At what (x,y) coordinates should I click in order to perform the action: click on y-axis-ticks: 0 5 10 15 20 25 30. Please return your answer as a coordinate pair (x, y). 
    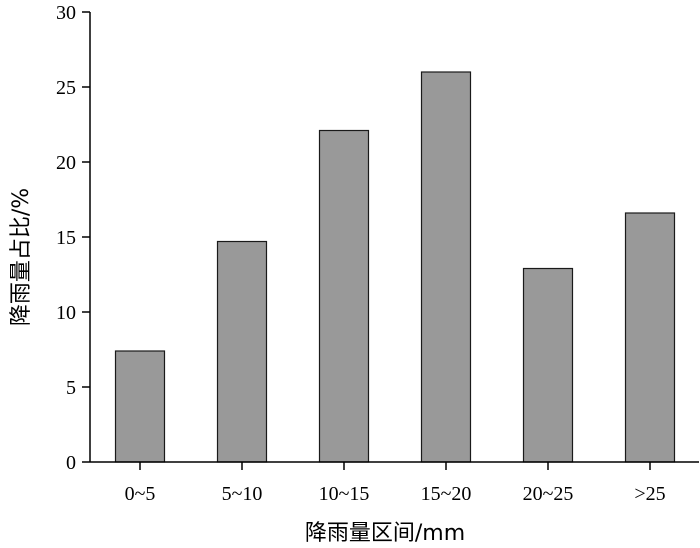
    Looking at the image, I should click on (73, 238).